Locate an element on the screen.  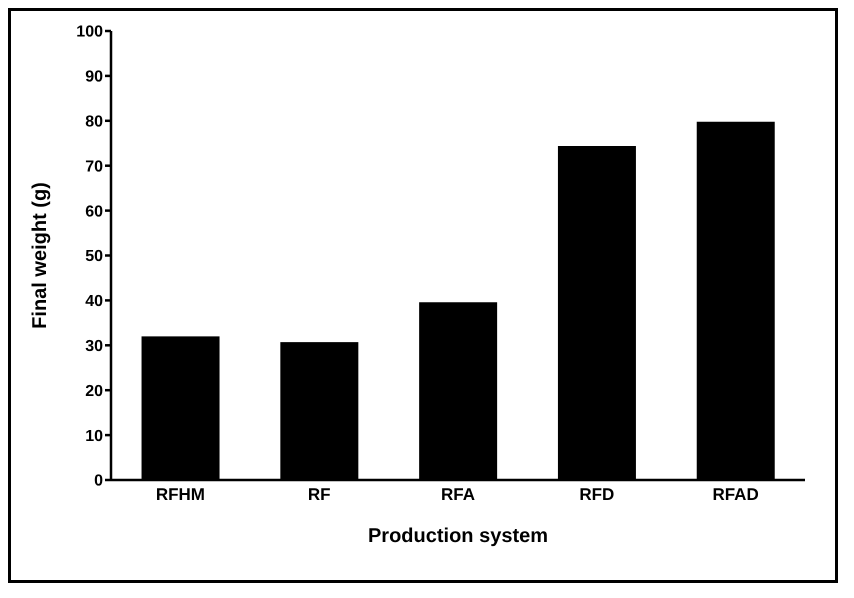
y-tick-label: 100 is located at coordinates (90, 32).